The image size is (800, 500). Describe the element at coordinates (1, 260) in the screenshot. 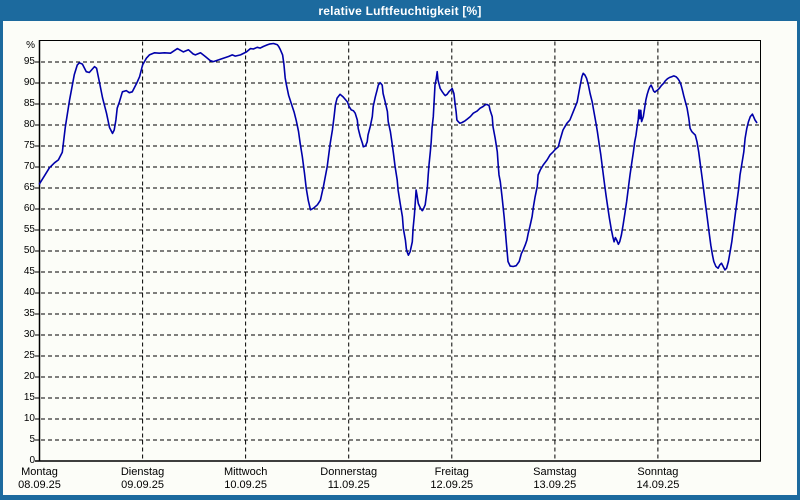

I see `window-frame-left` at that location.